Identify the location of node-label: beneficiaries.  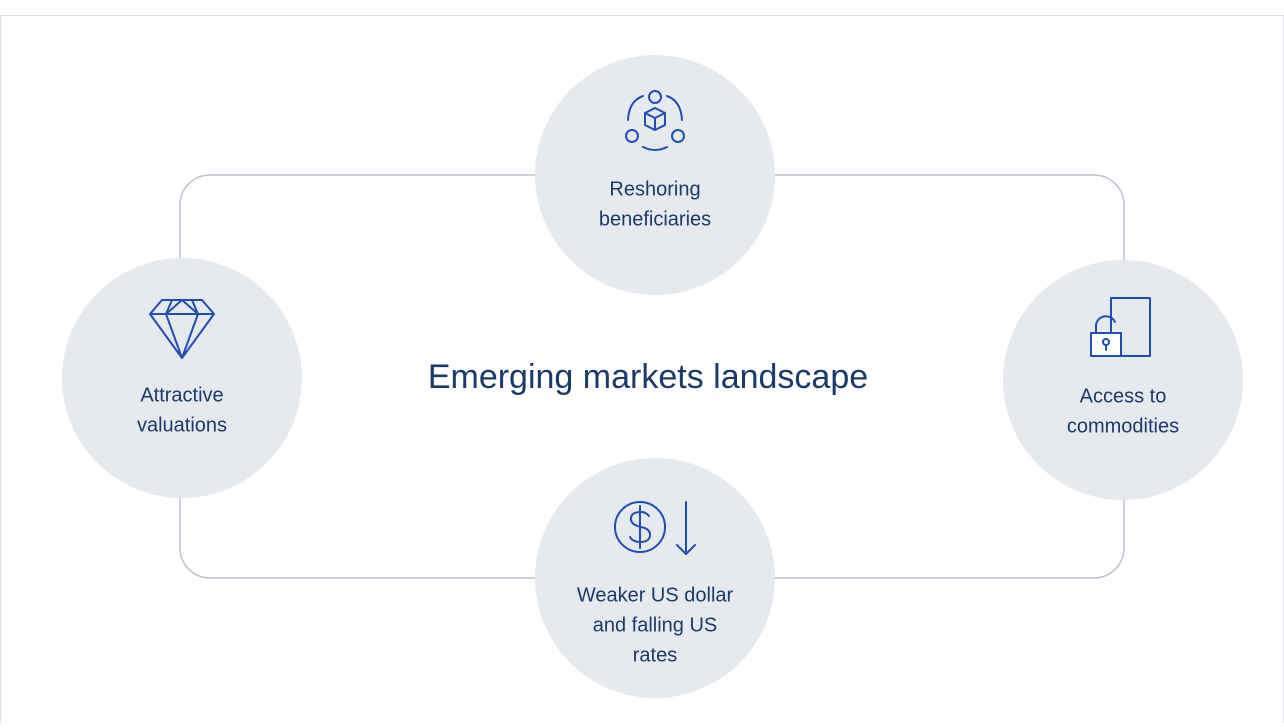
(655, 219).